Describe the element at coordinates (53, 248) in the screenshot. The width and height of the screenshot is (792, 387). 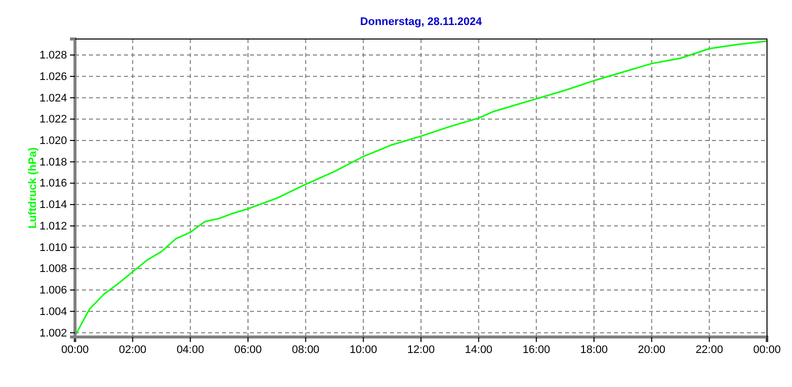
I see `y-tick-label: 1.010` at that location.